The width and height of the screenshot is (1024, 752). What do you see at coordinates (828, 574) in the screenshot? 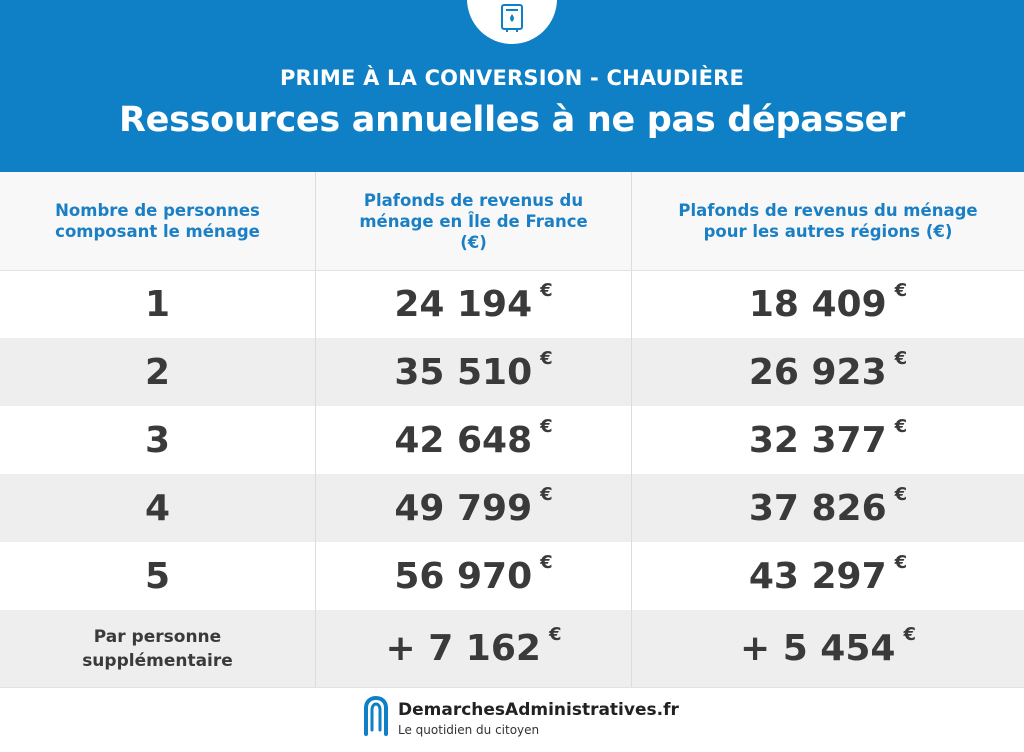
I see `other-amount: 43 297 €` at bounding box center [828, 574].